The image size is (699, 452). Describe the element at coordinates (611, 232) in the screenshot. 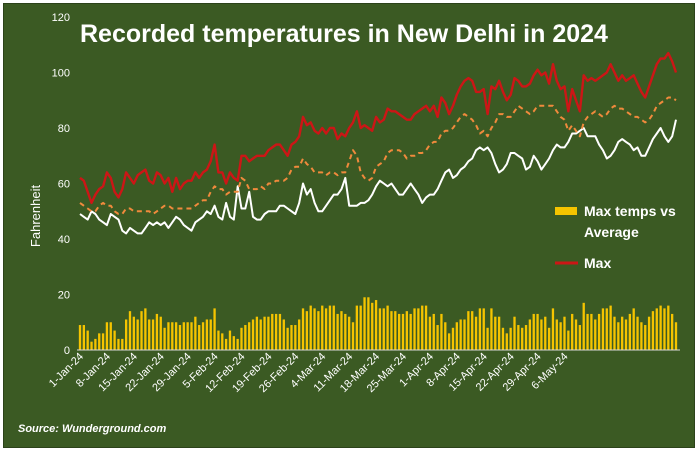

I see `legend-bar-label-line2: Average` at that location.